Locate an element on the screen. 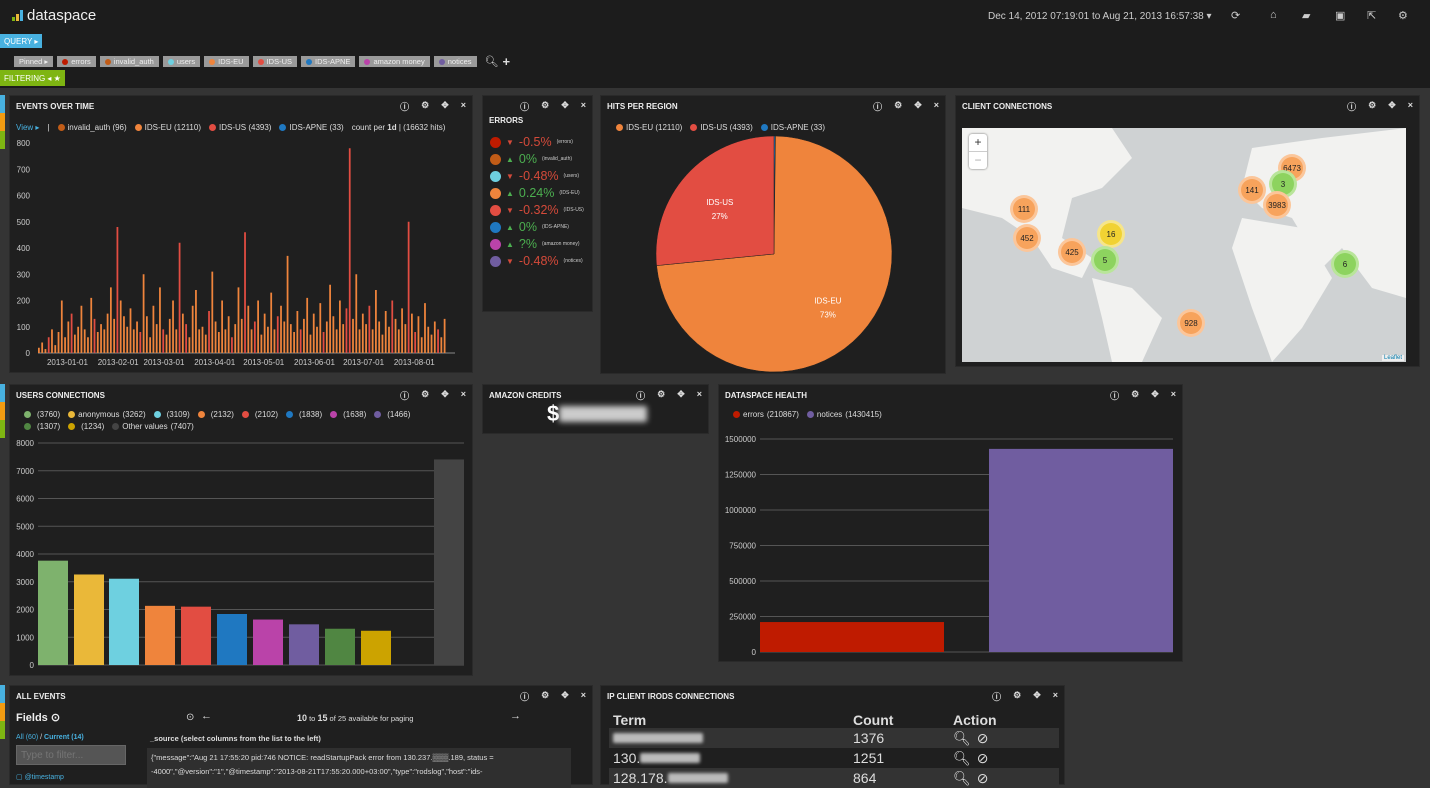 The height and width of the screenshot is (788, 1430). query-pill-users: users is located at coordinates (181, 61).